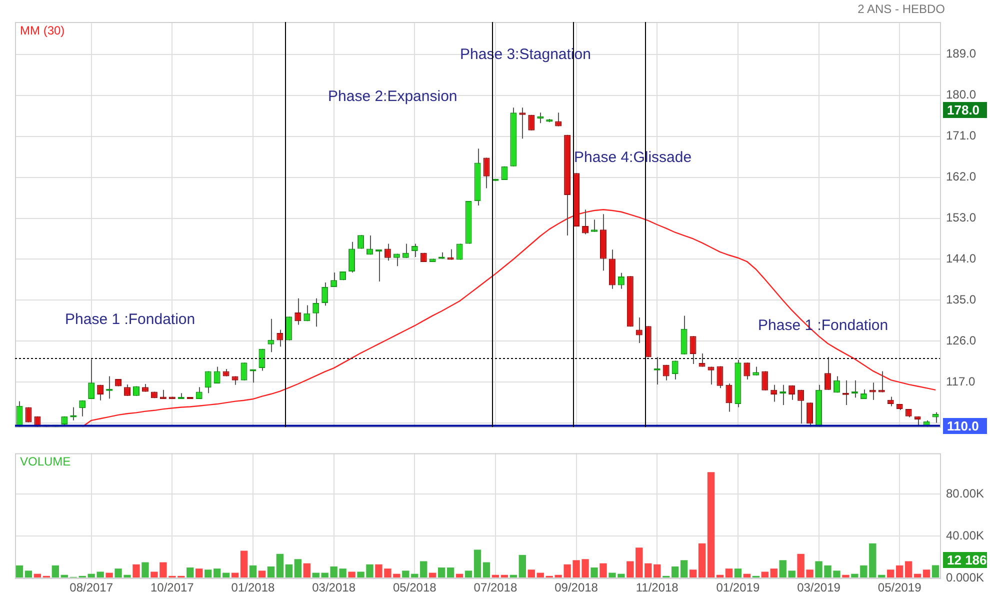 The width and height of the screenshot is (990, 600). Describe the element at coordinates (965, 577) in the screenshot. I see `y-tick-label: 0.000K` at that location.